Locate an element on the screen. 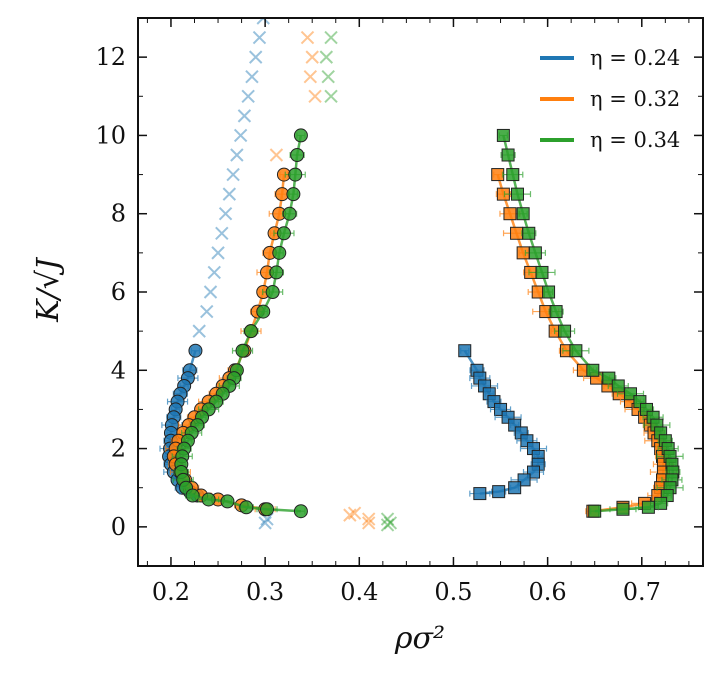  x-tick-label: 0.7 is located at coordinates (642, 592).